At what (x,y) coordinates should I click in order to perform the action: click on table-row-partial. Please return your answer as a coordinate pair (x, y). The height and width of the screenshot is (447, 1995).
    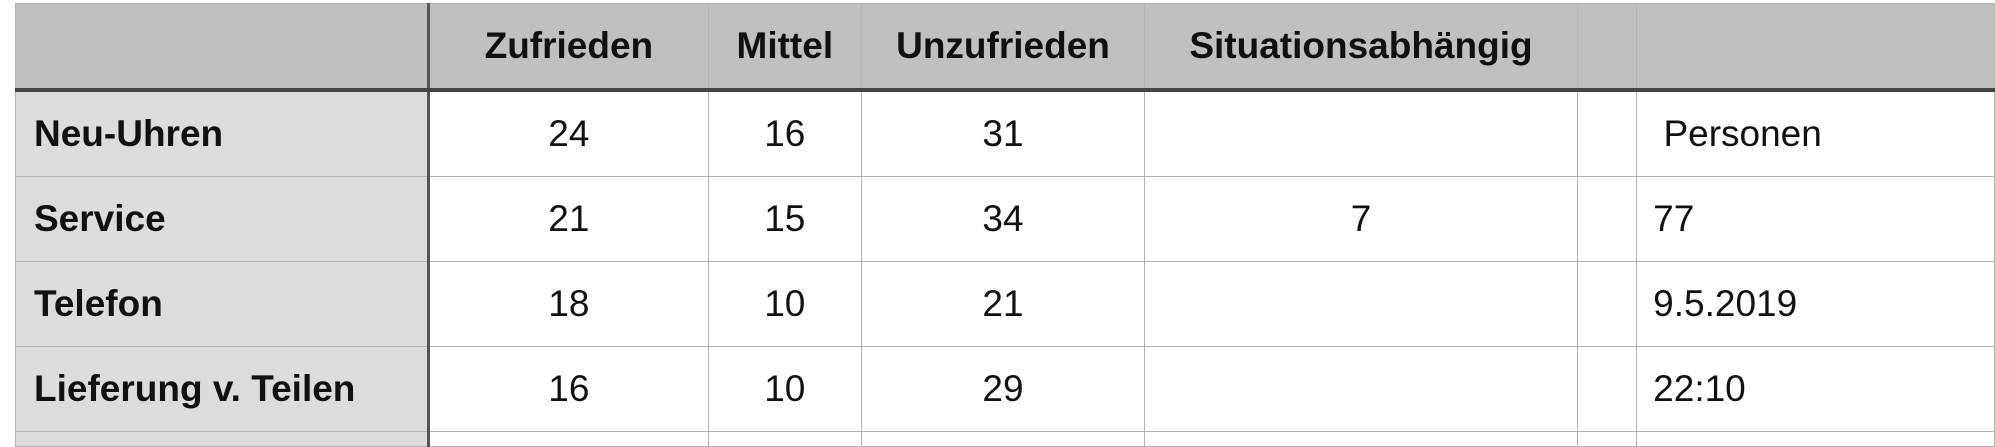
    Looking at the image, I should click on (1004, 439).